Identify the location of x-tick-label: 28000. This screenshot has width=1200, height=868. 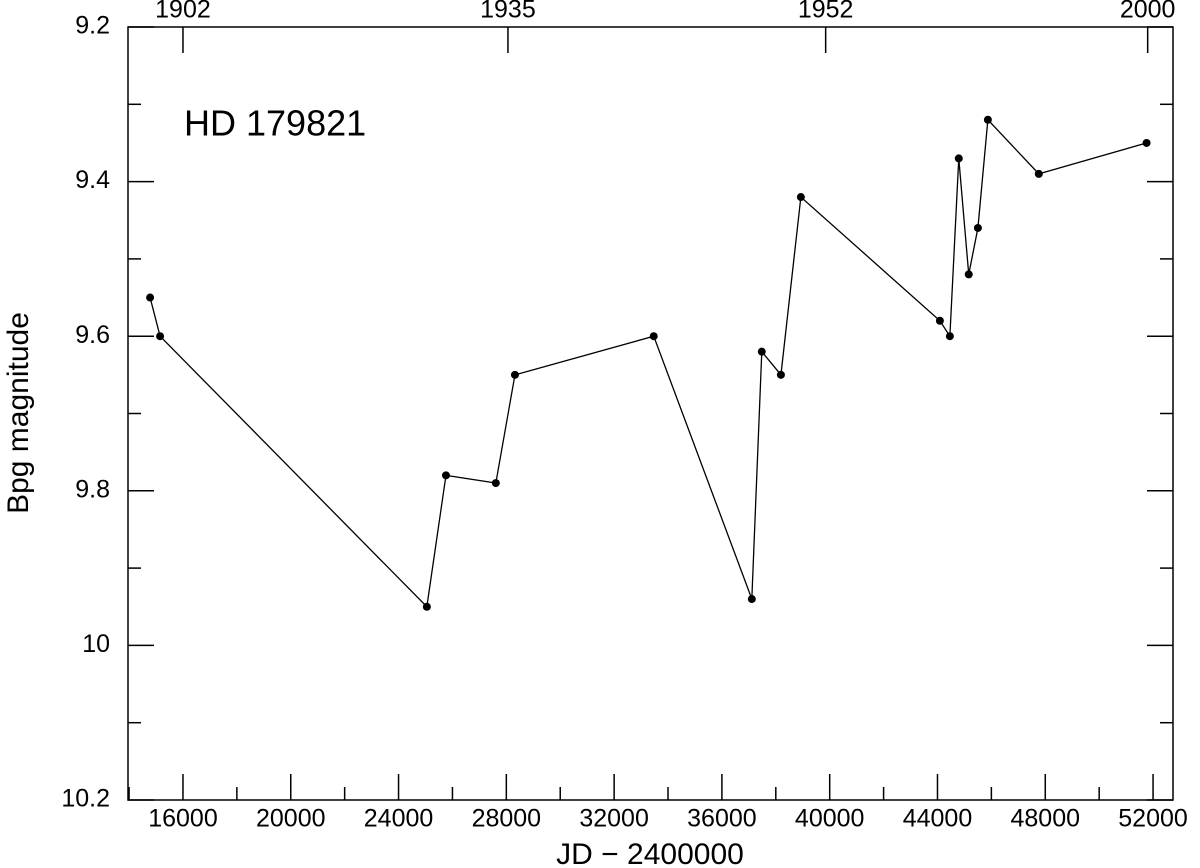
(507, 819).